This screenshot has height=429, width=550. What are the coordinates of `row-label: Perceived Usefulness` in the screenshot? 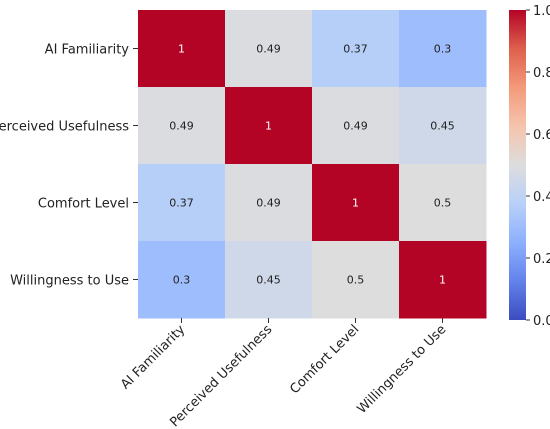 It's located at (64, 127).